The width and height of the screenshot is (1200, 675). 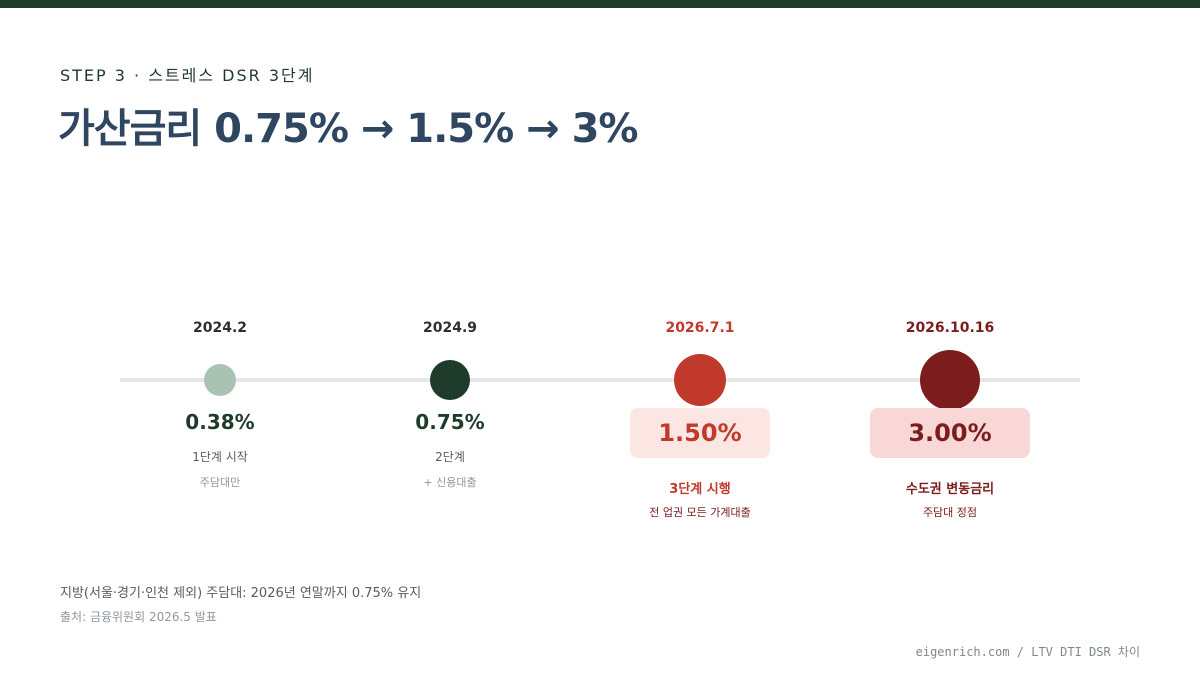 I want to click on stage-rate-highlight: 3.00%, so click(x=950, y=433).